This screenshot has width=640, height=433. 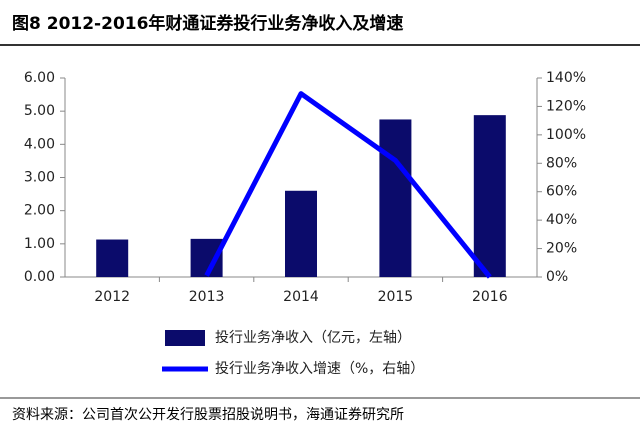 What do you see at coordinates (39, 144) in the screenshot?
I see `y-tick-label: 4.00` at bounding box center [39, 144].